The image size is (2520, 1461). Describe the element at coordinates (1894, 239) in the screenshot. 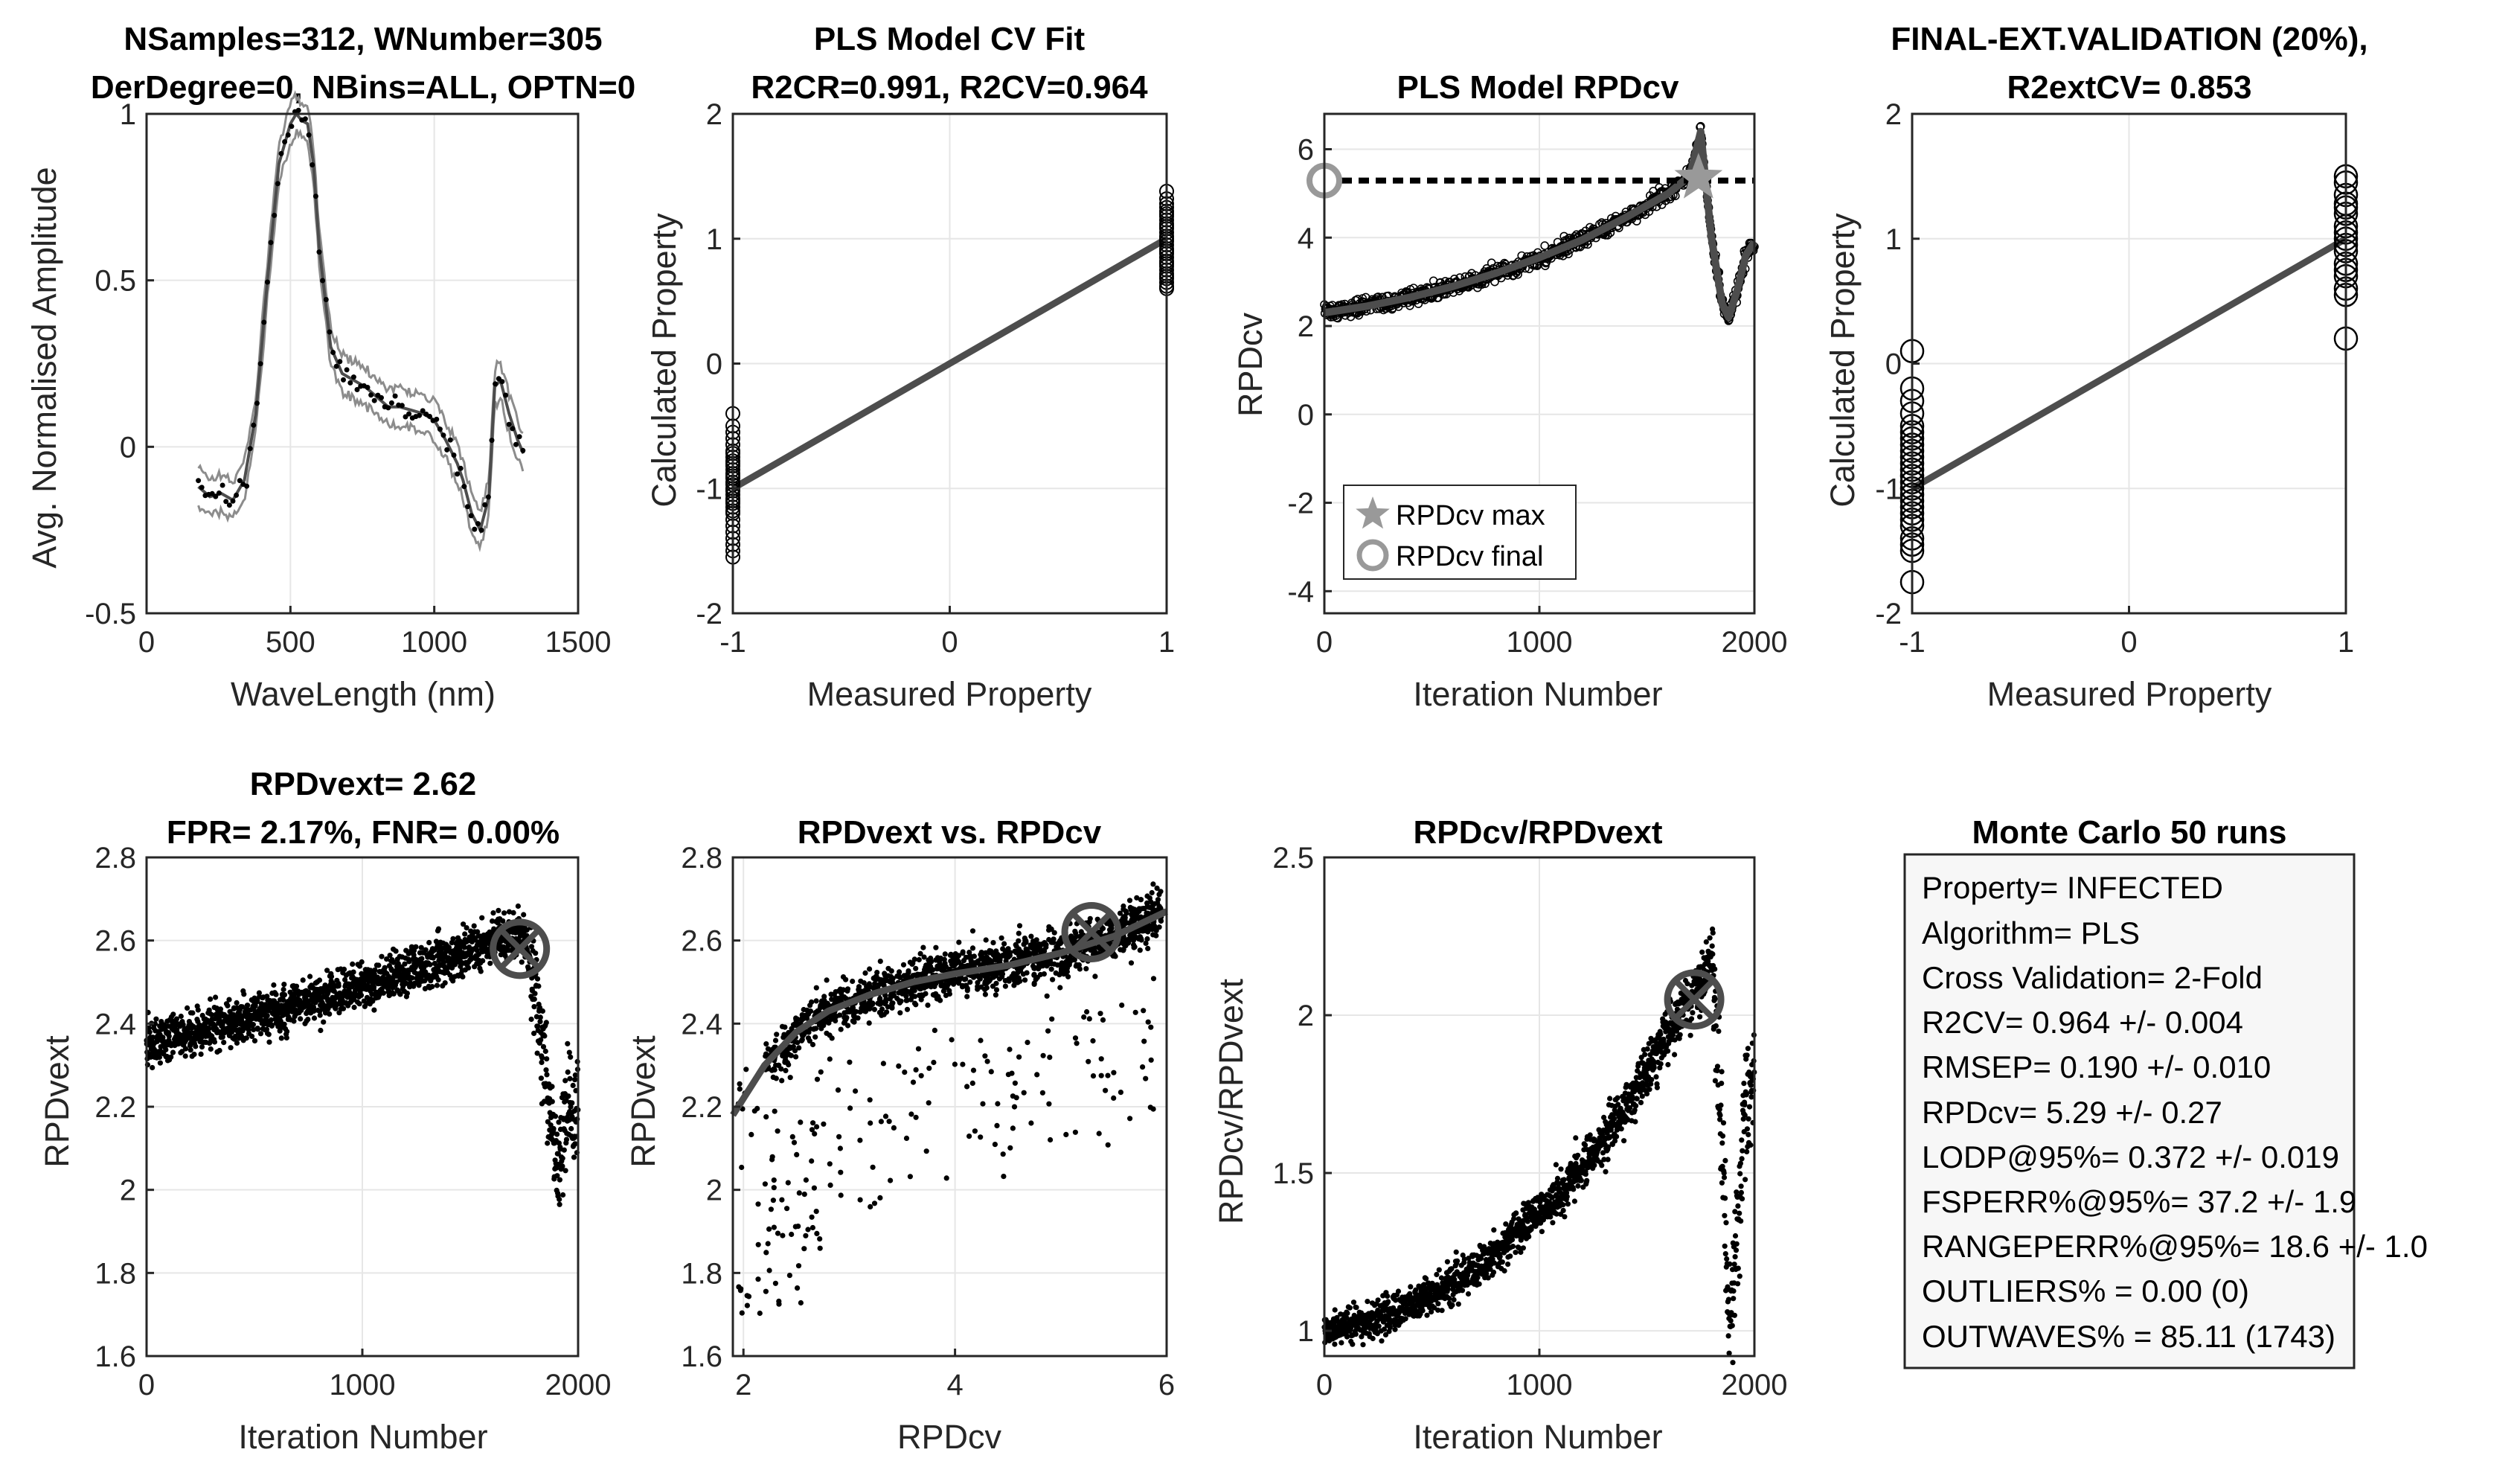

I see `ext-validation-y-tick-label: 1` at that location.